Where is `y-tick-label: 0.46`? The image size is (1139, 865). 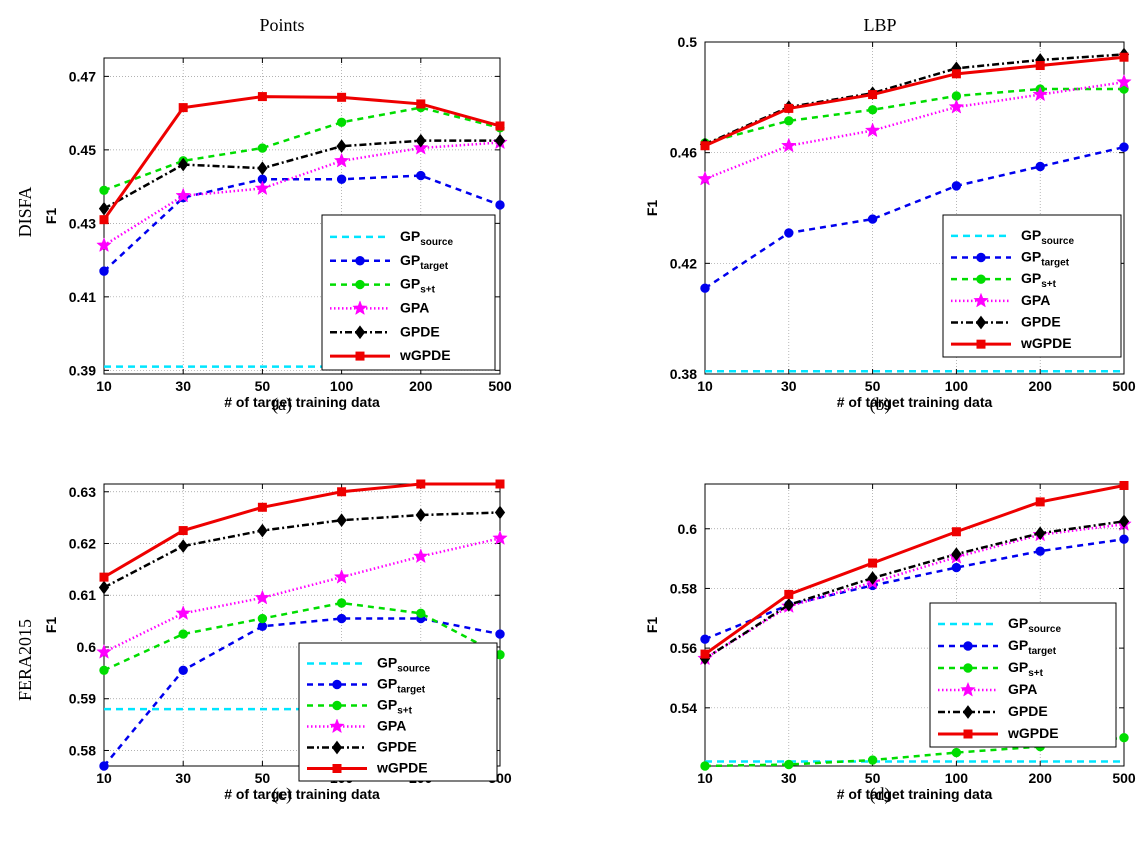
y-tick-label: 0.46 is located at coordinates (683, 153).